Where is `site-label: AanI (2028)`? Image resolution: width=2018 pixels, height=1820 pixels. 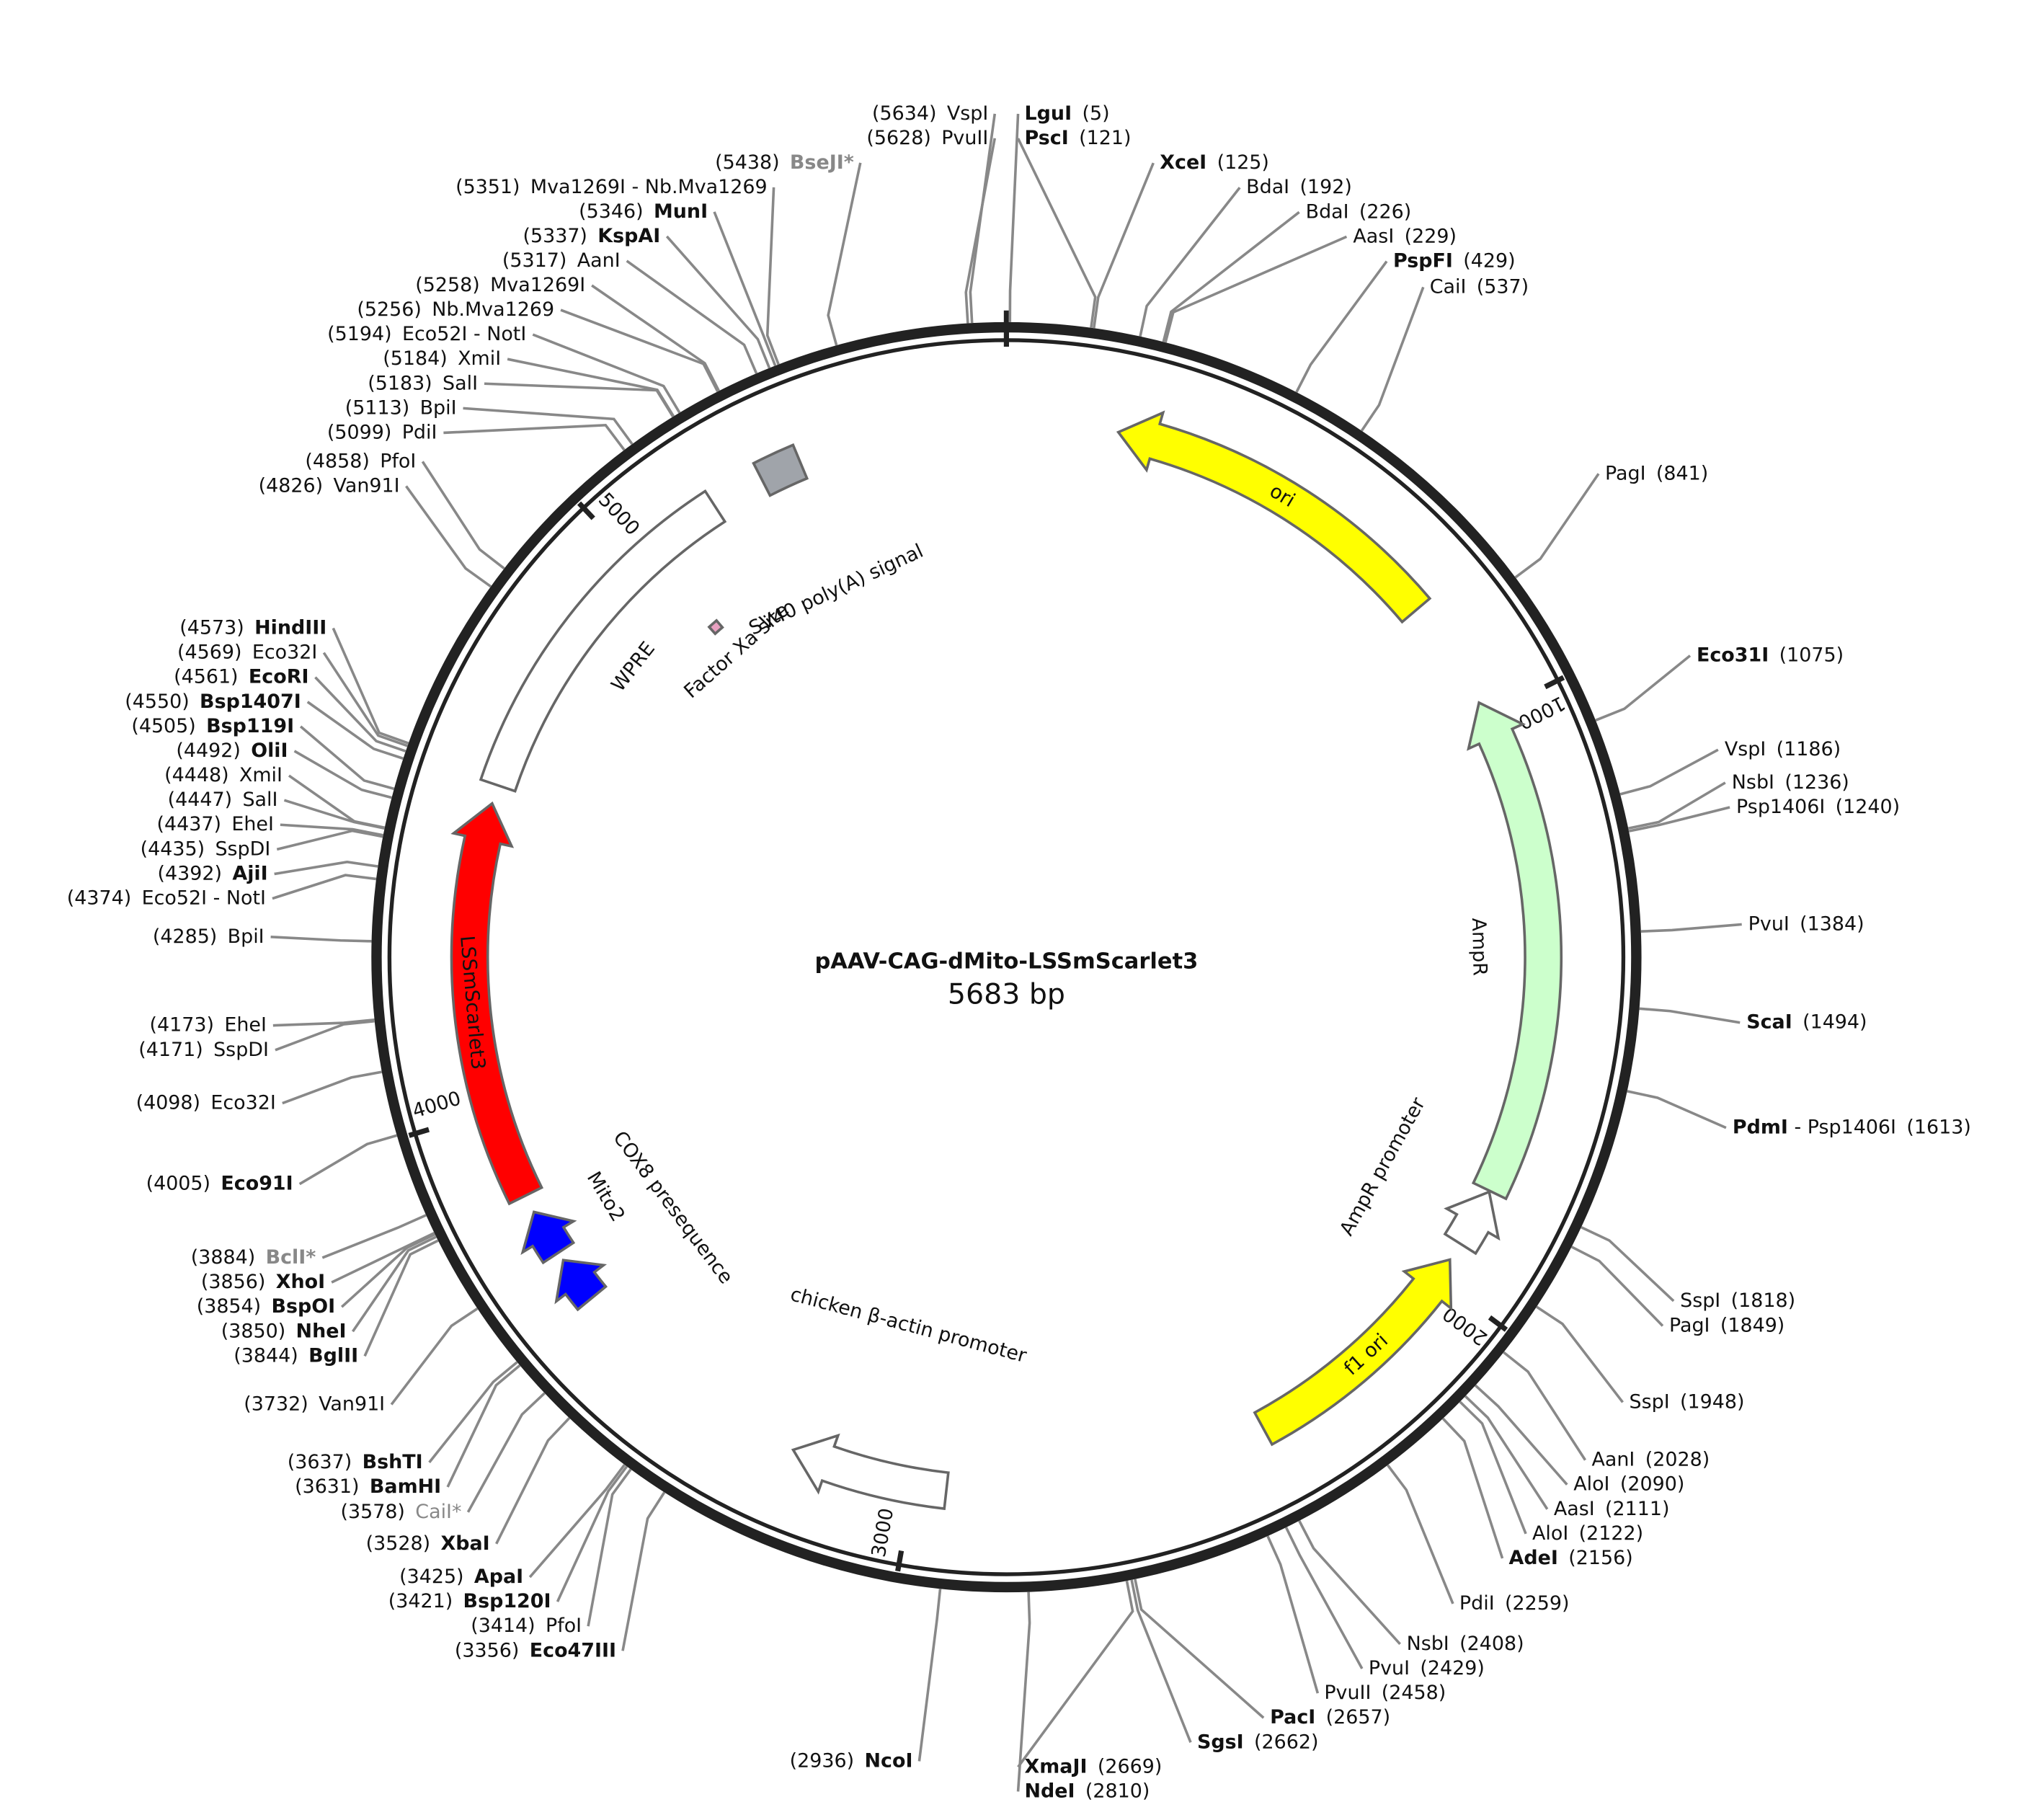
site-label: AanI (2028) is located at coordinates (1650, 1459).